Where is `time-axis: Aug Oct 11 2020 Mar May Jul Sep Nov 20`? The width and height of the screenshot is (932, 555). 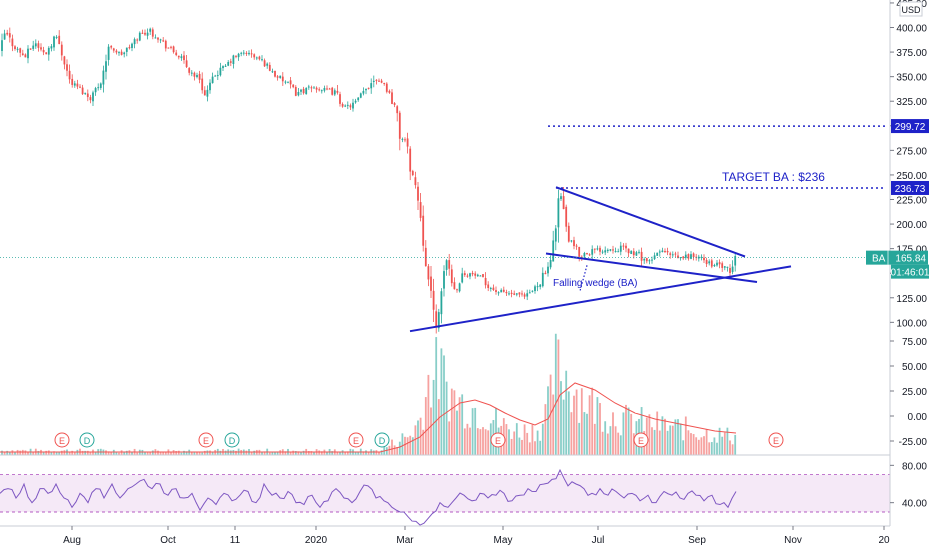
time-axis: Aug Oct 11 2020 Mar May Jul Sep Nov 20 is located at coordinates (476, 536).